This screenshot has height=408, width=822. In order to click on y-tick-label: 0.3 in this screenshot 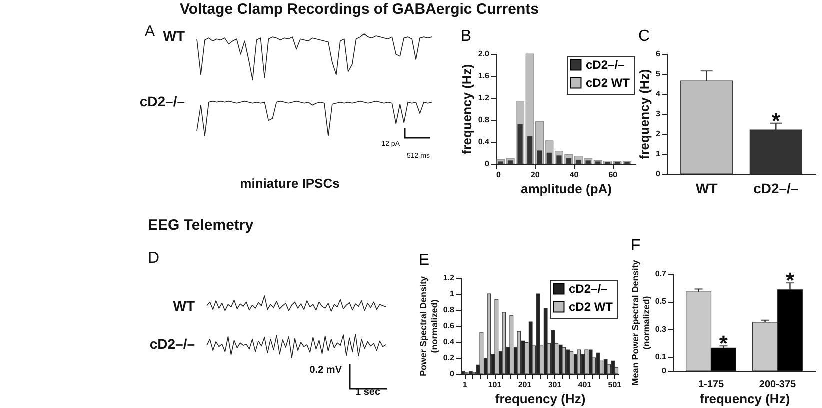, I will do `click(661, 329)`.